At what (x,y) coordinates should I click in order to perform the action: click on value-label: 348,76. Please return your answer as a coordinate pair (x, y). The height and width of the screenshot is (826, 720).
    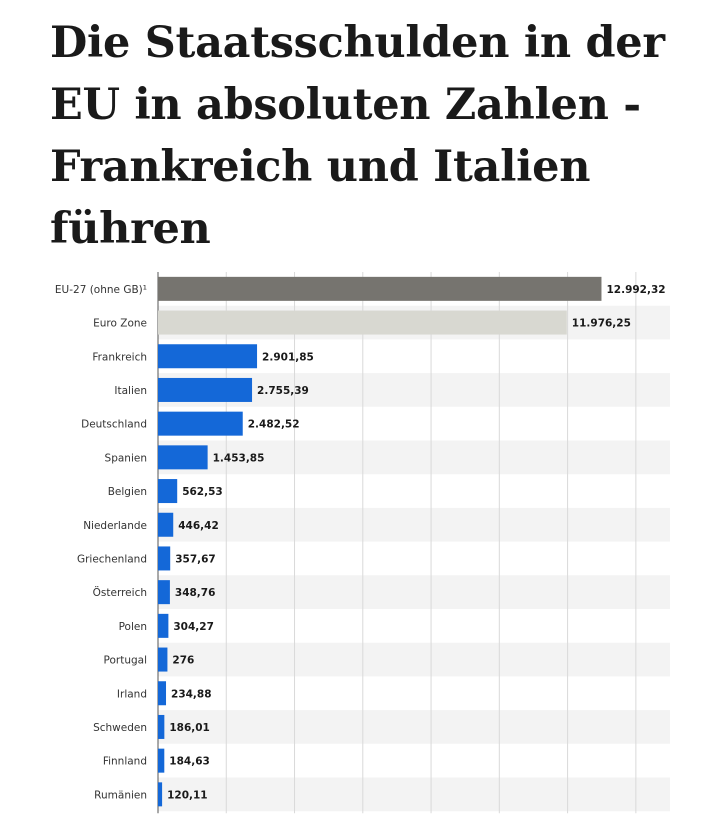
    Looking at the image, I should click on (195, 593).